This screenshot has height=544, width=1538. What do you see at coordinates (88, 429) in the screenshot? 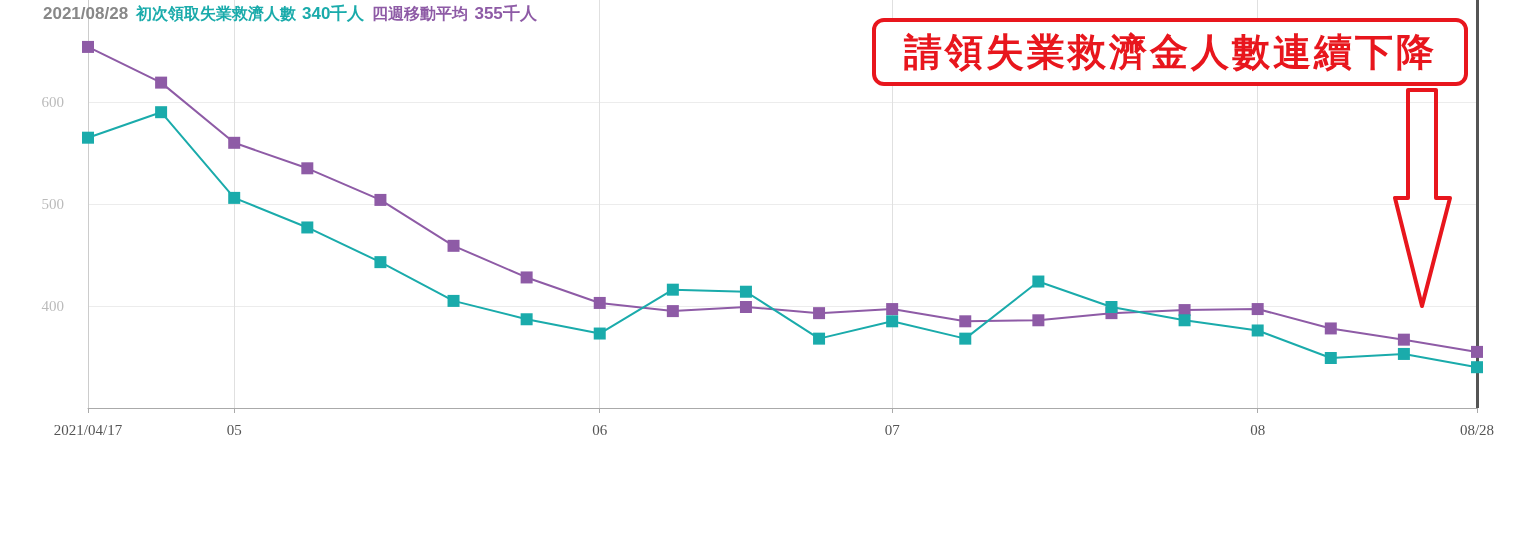
I see `x-tick-label: 2021/04/17` at bounding box center [88, 429].